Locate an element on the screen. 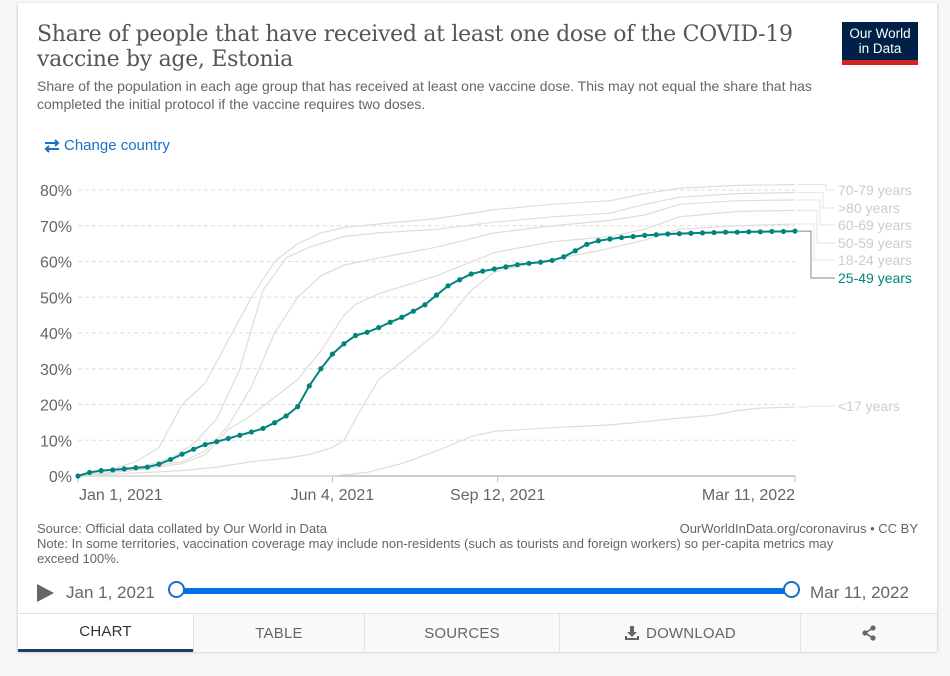  legend-label-80-years: >80 years is located at coordinates (869, 208).